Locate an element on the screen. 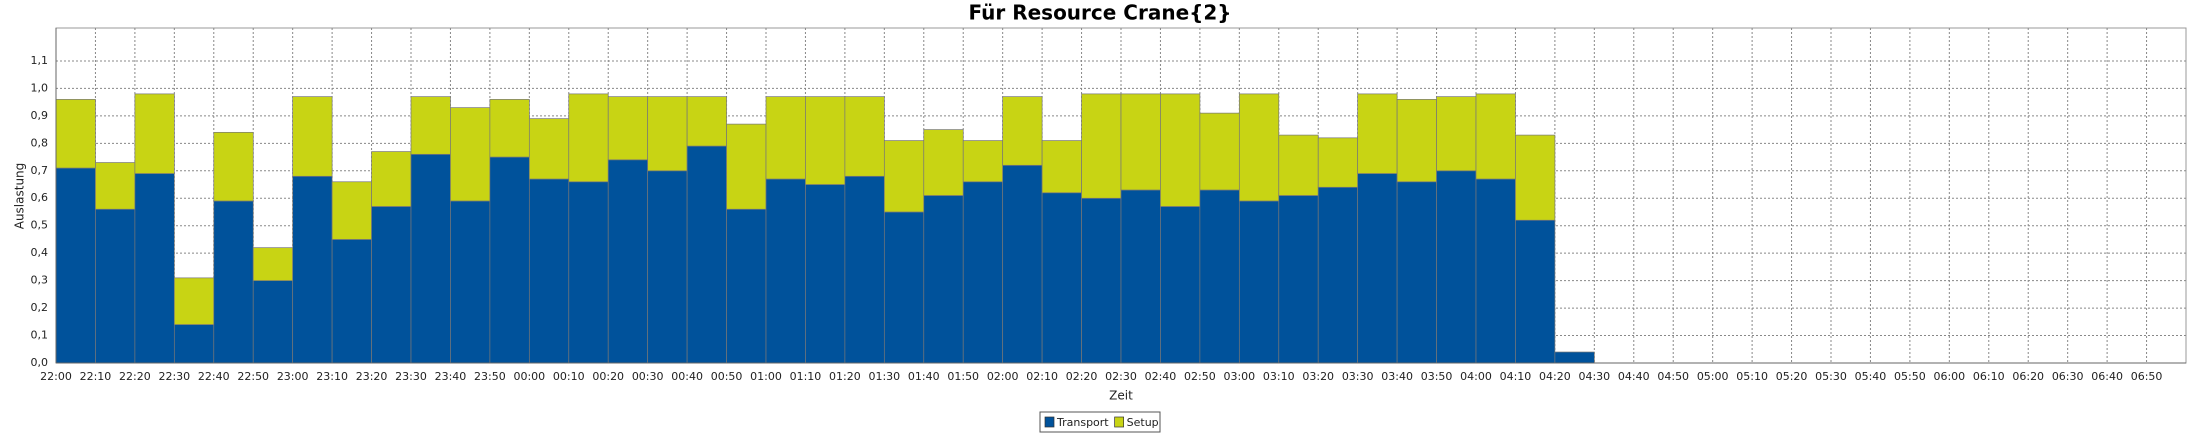 The height and width of the screenshot is (435, 2200). x-tick-label: 01:00 is located at coordinates (766, 376).